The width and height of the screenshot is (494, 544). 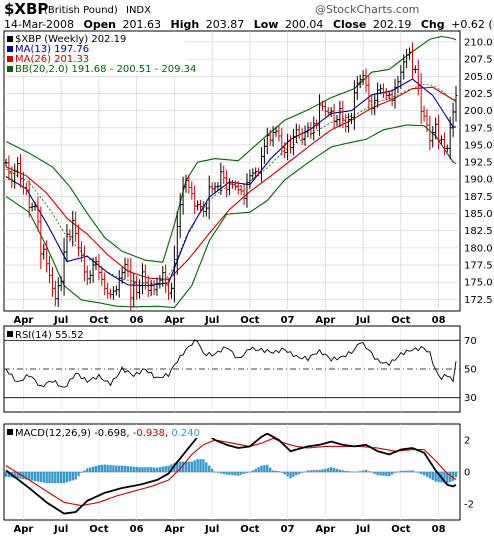 I want to click on macd-legend-bg, so click(x=120, y=431).